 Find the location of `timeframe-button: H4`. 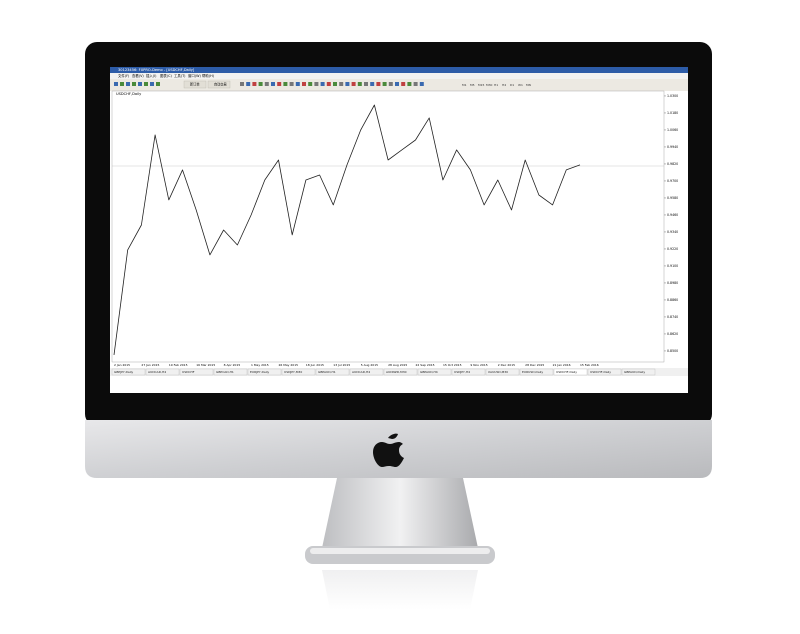

timeframe-button: H4 is located at coordinates (504, 85).